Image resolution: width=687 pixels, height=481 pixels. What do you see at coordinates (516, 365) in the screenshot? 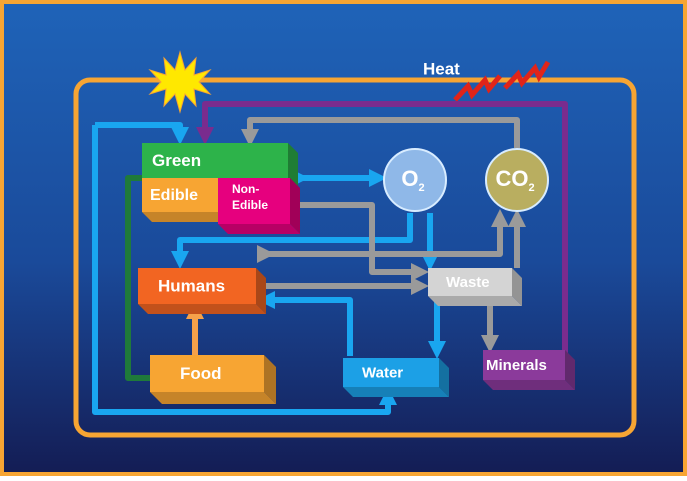
I see `node-label: Minerals` at bounding box center [516, 365].